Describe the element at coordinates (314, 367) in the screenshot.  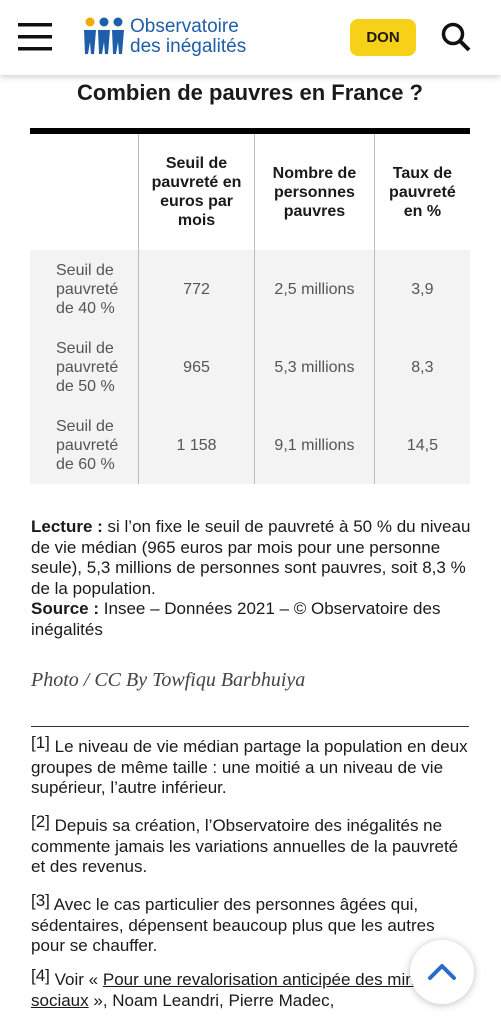
I see `cell: 5,3 millions` at that location.